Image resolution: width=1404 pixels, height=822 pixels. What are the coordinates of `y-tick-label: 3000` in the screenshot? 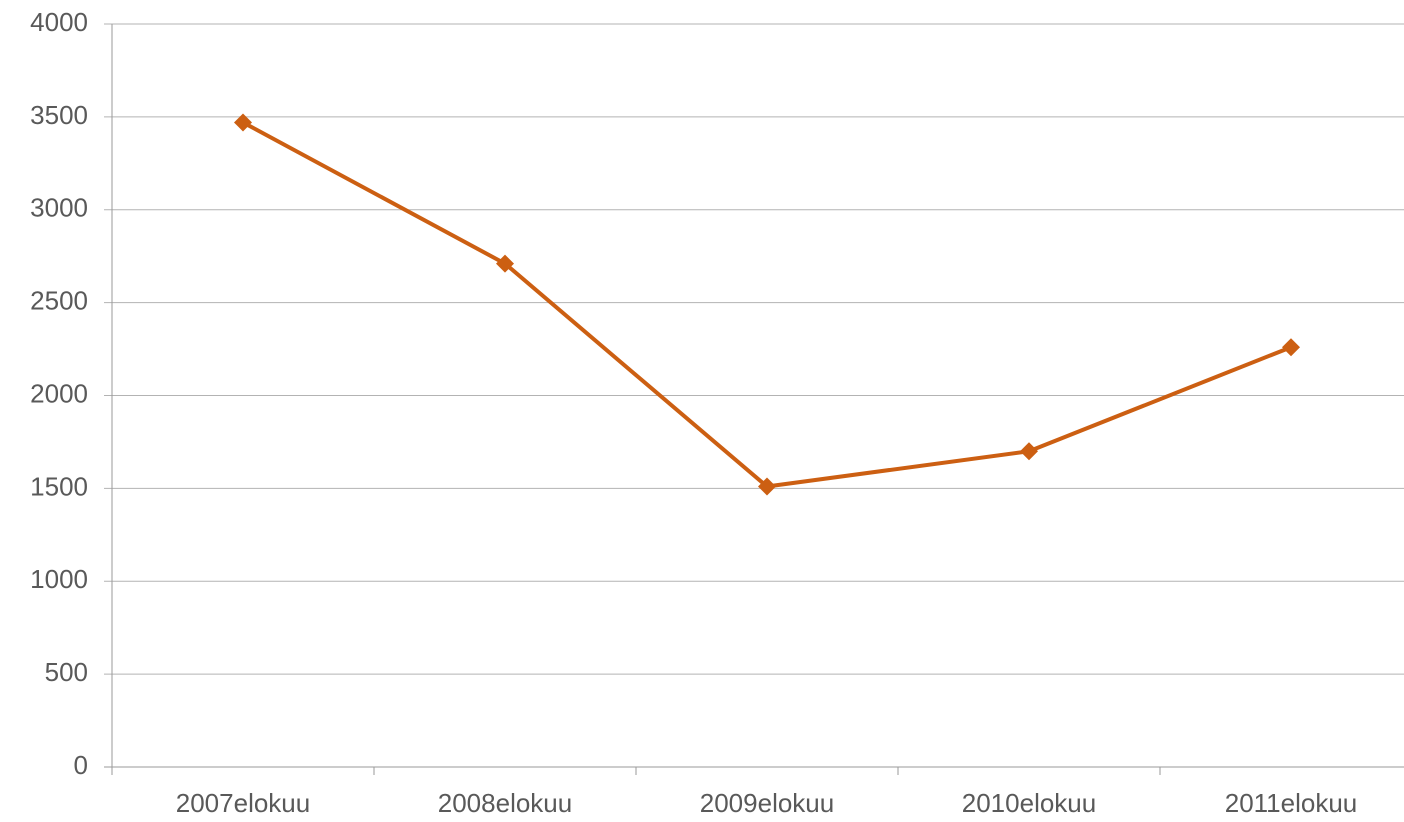 It's located at (59, 208).